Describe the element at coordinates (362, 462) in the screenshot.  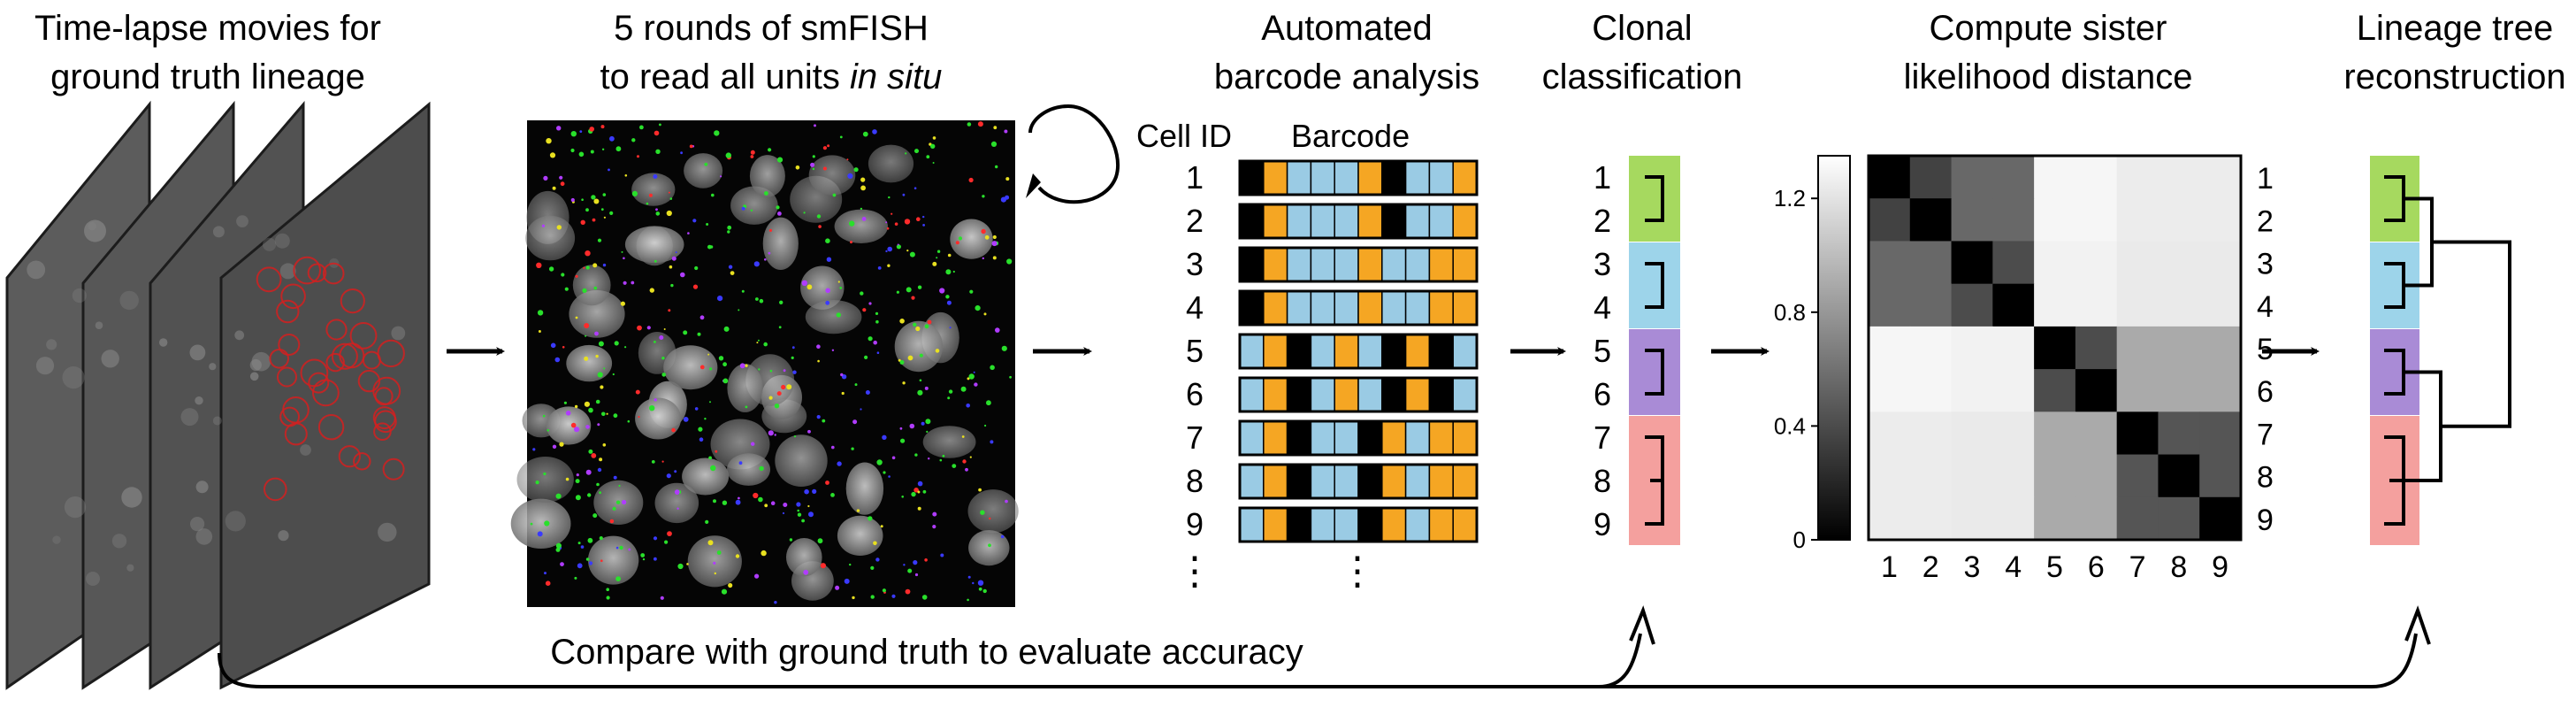
I see `cell-outline` at that location.